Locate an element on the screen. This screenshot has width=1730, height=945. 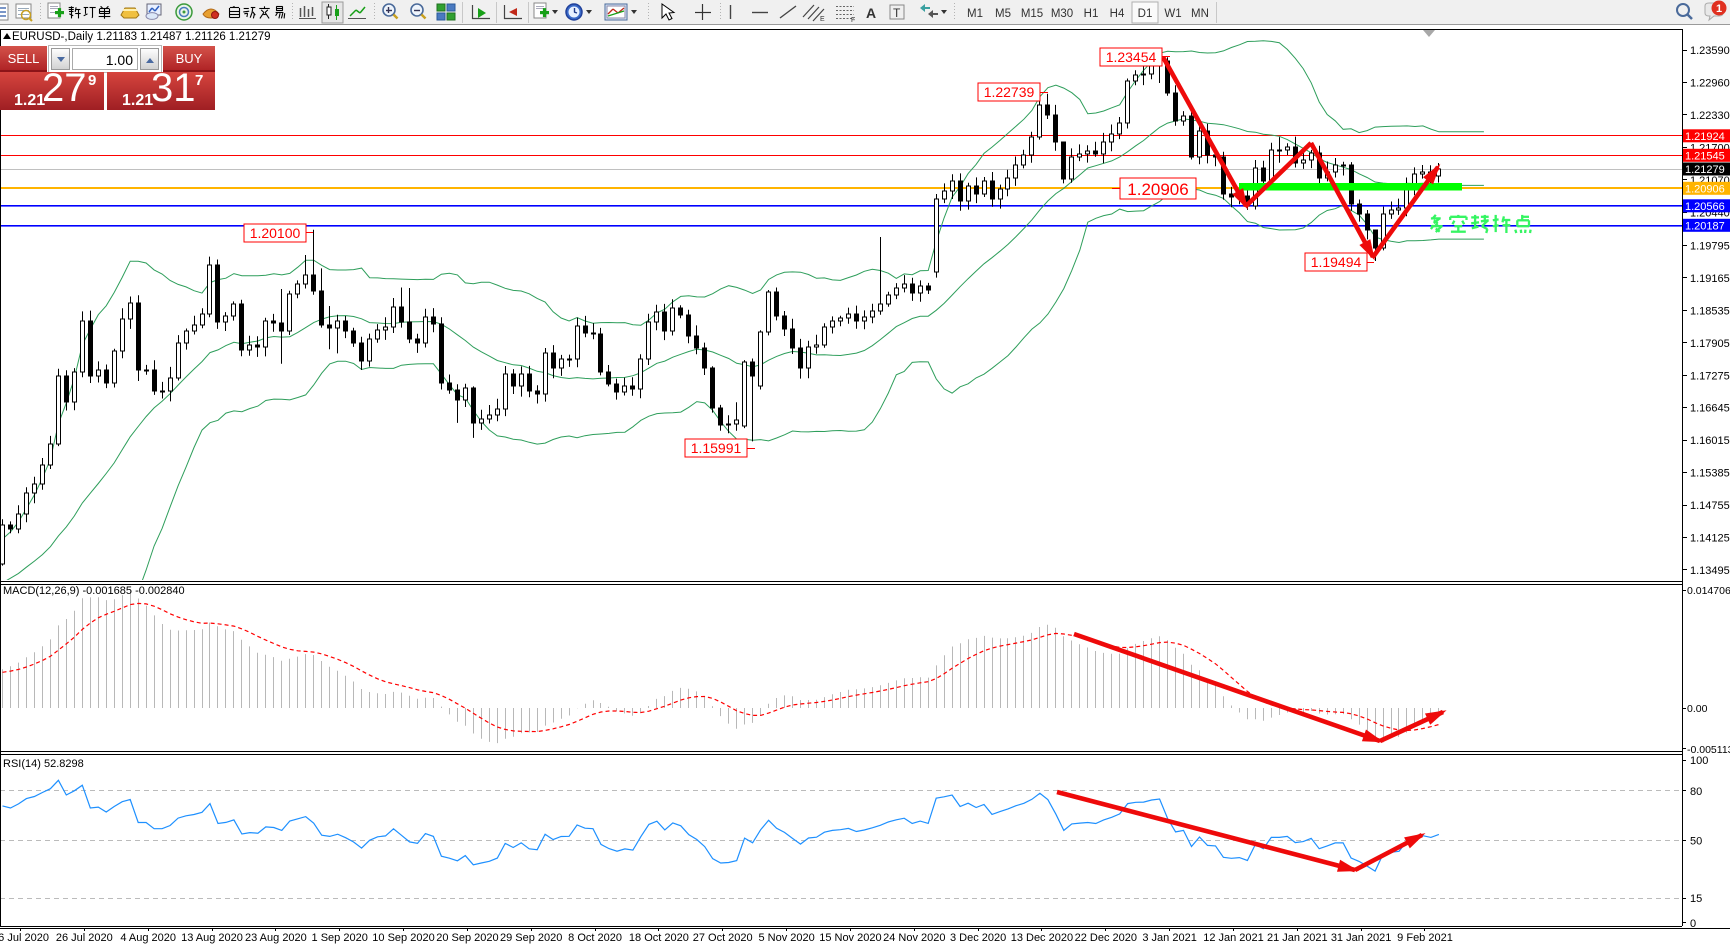
svg-text: 12 Jan 2021 is located at coordinates (1233, 938).